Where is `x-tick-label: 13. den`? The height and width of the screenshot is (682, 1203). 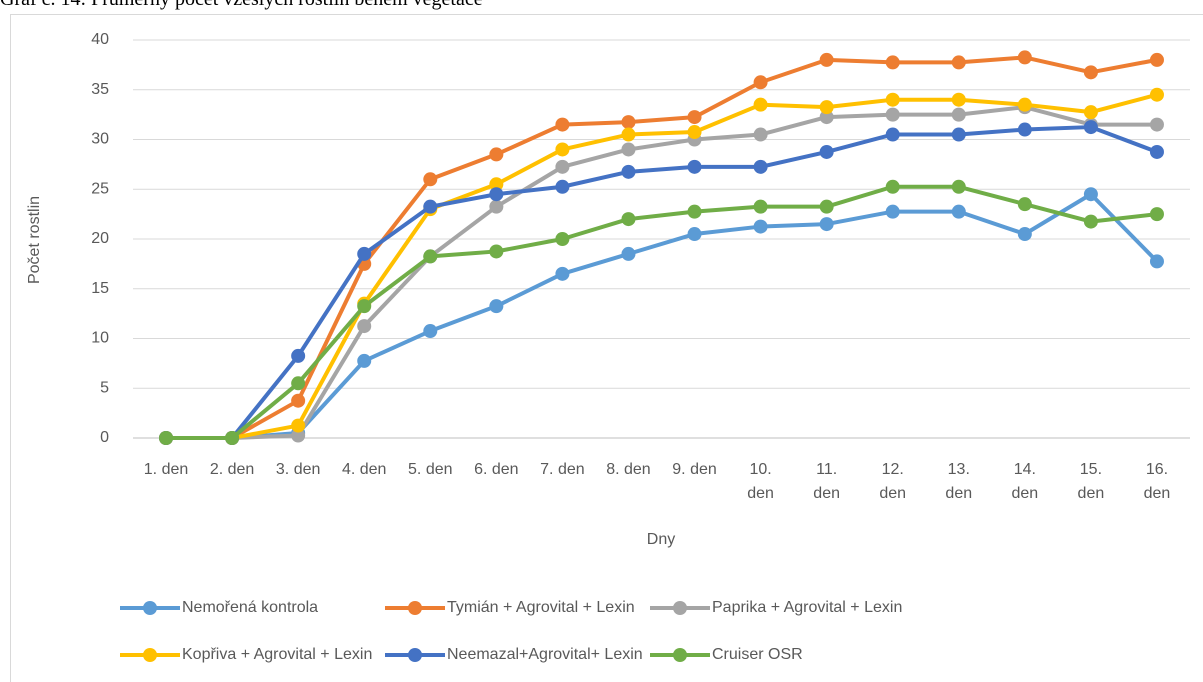 x-tick-label: 13. den is located at coordinates (959, 481).